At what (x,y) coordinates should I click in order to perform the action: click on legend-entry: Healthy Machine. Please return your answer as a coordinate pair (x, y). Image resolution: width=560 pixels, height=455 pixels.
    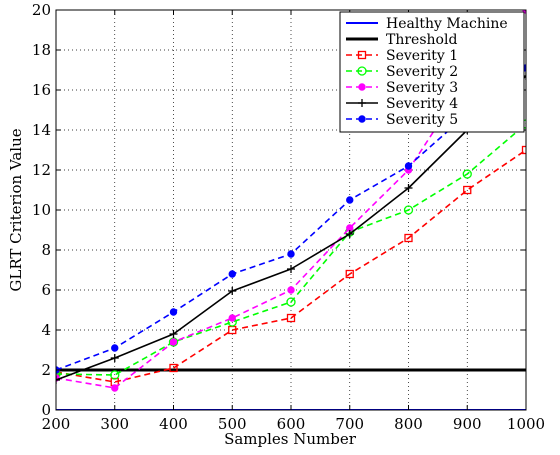
    Looking at the image, I should click on (427, 24).